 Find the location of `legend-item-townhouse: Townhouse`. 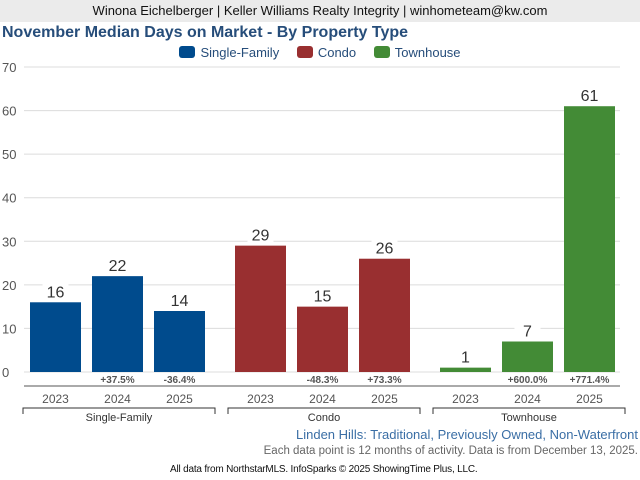

legend-item-townhouse: Townhouse is located at coordinates (417, 52).